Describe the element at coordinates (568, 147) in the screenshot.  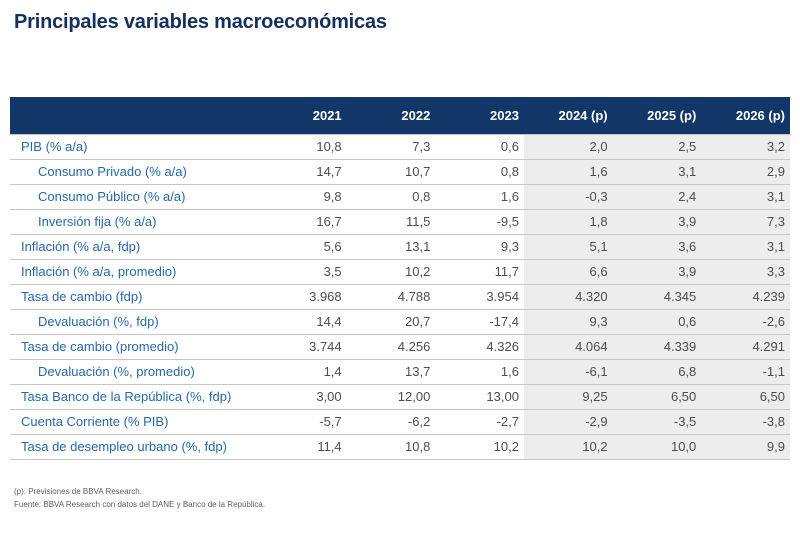
I see `value-cell: 2,0` at that location.